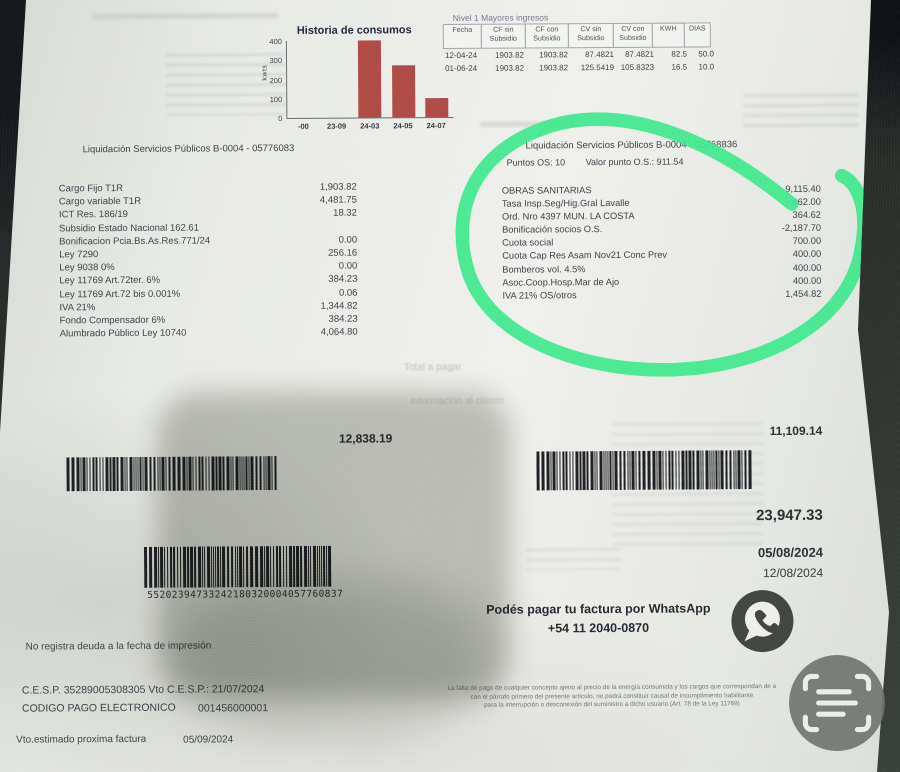 This screenshot has width=900, height=772. I want to click on bleed-through-block, so click(573, 559).